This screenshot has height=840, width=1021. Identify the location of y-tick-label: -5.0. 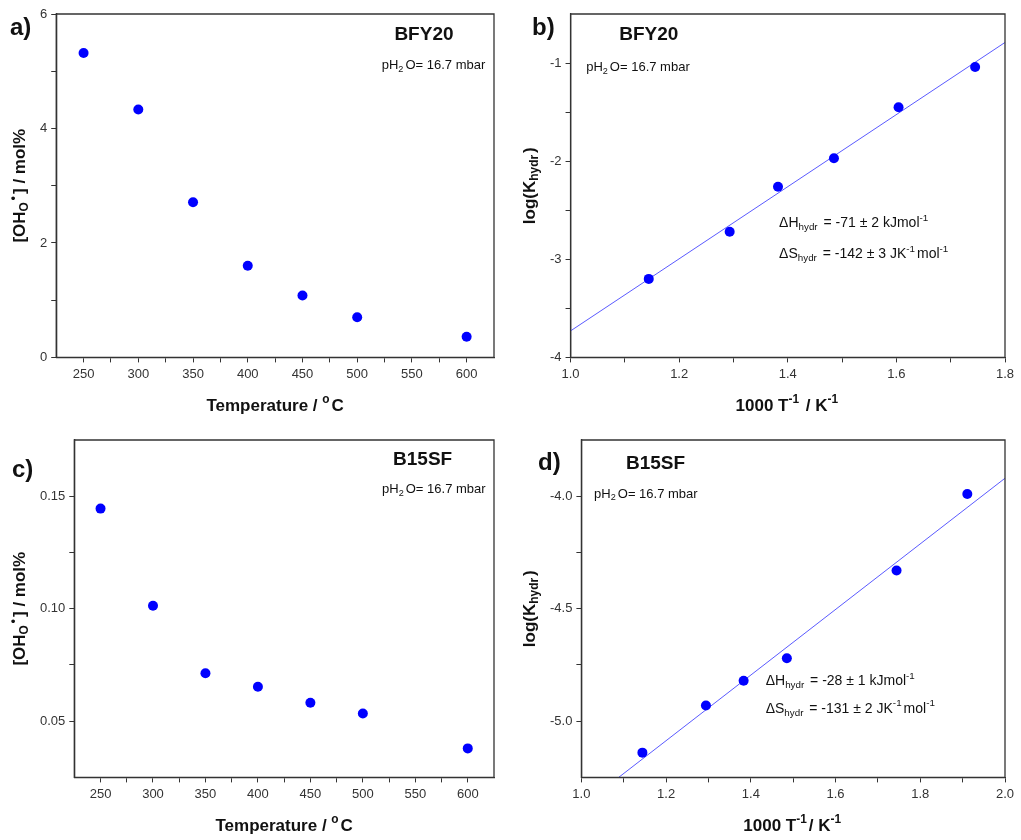
(561, 720).